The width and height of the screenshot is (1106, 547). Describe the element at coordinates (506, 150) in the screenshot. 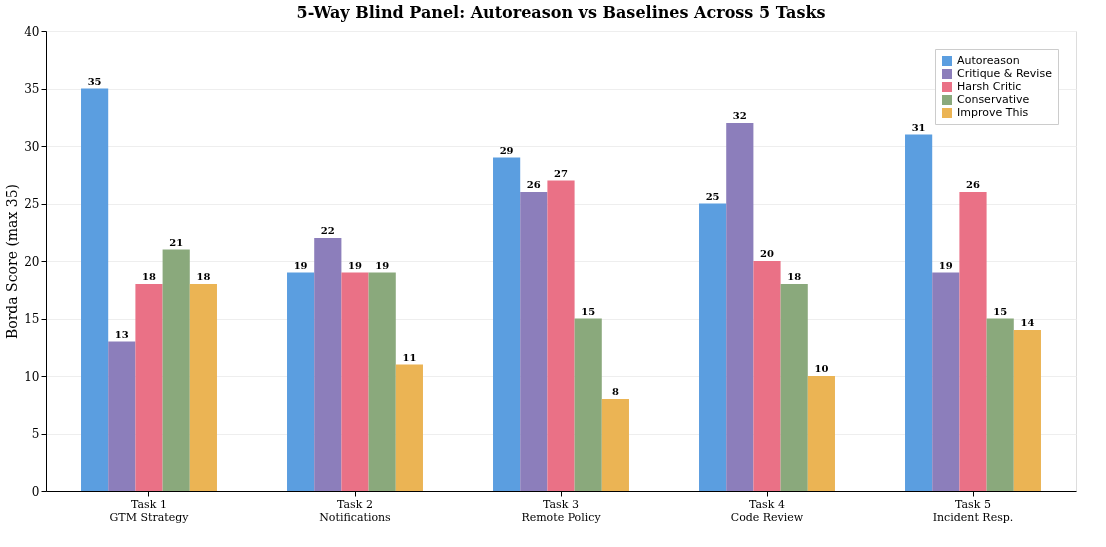

I see `data-label: 29` at that location.